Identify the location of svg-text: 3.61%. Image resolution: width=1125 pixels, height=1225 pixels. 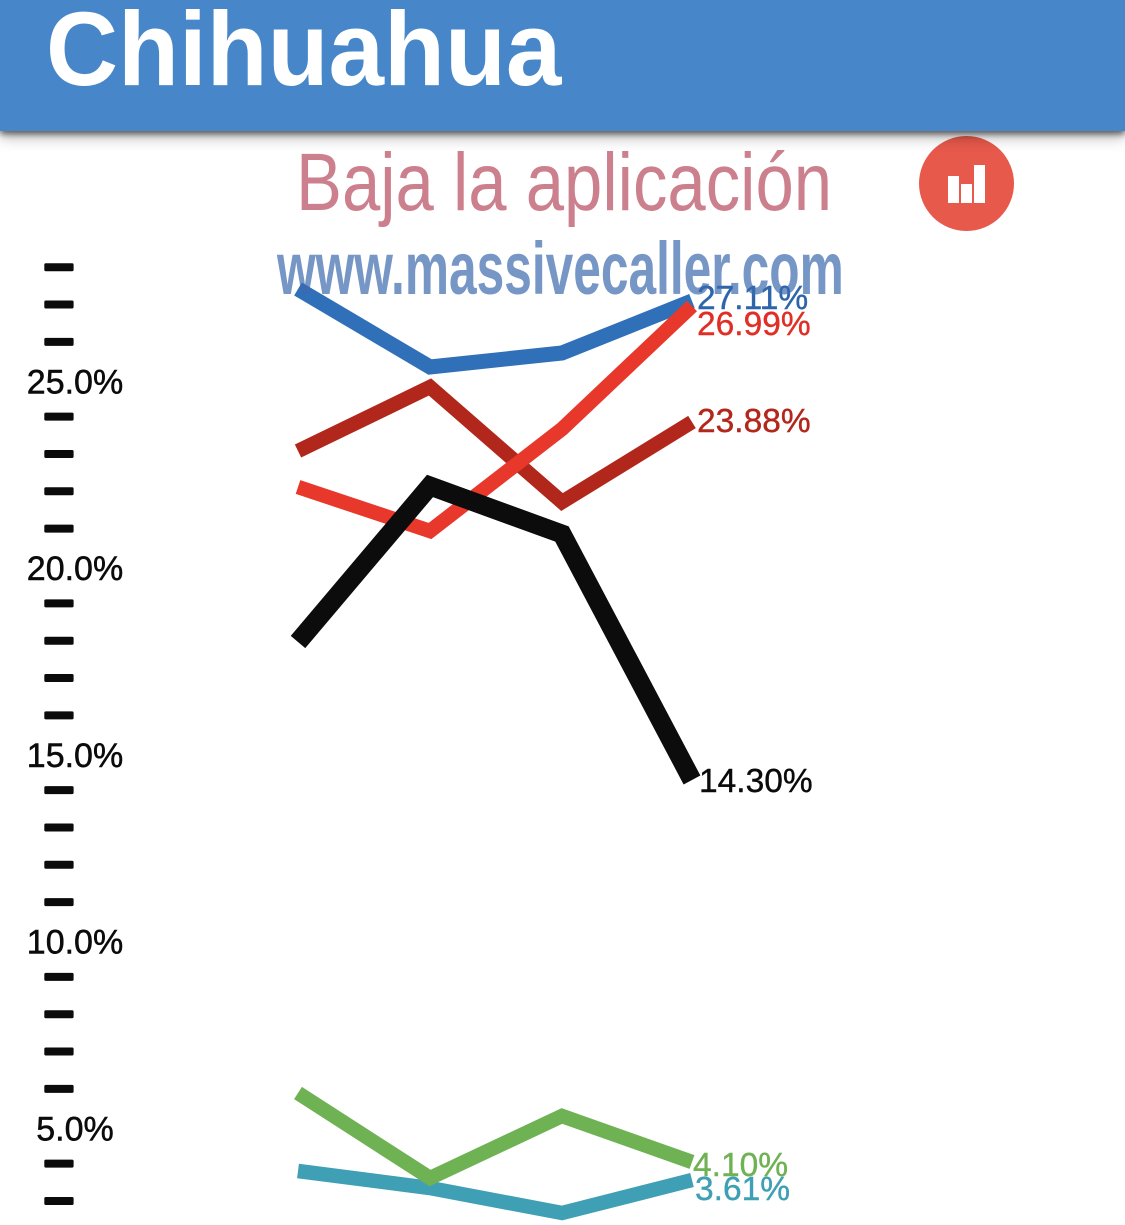
(742, 1189).